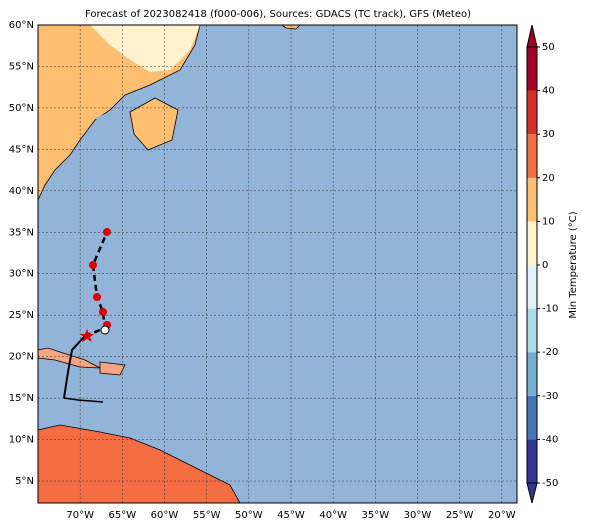 The width and height of the screenshot is (592, 532). What do you see at coordinates (80, 515) in the screenshot?
I see `lon-label: 70°W` at bounding box center [80, 515].